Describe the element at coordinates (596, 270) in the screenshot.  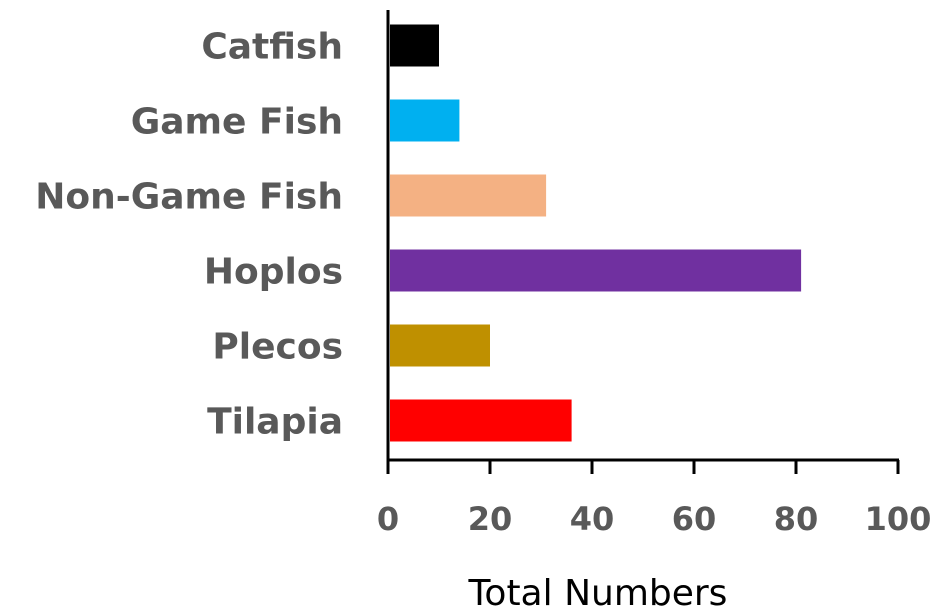
I see `bar-hoplos` at that location.